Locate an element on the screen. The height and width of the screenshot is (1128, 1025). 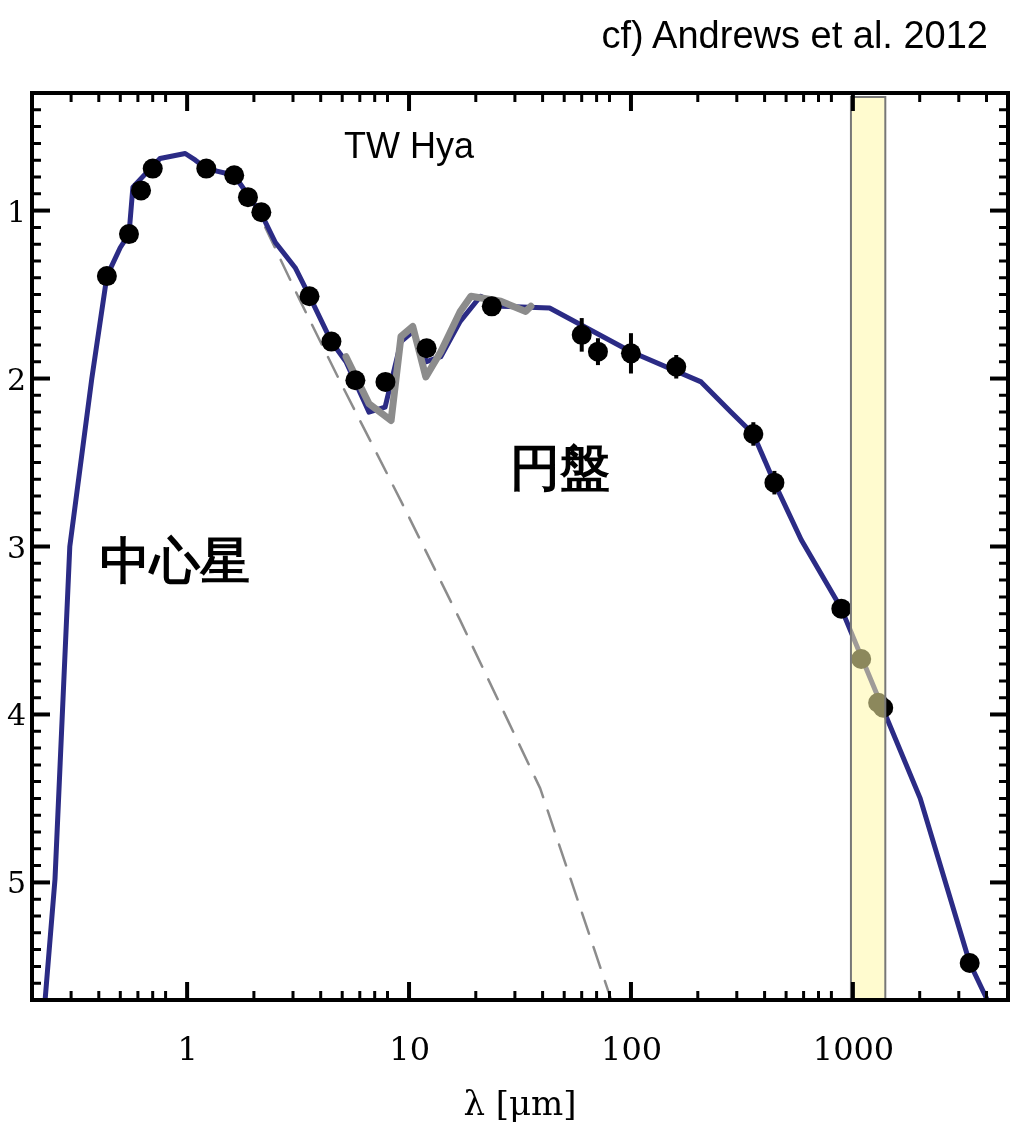
x-tick-label: 1 is located at coordinates (187, 1049).